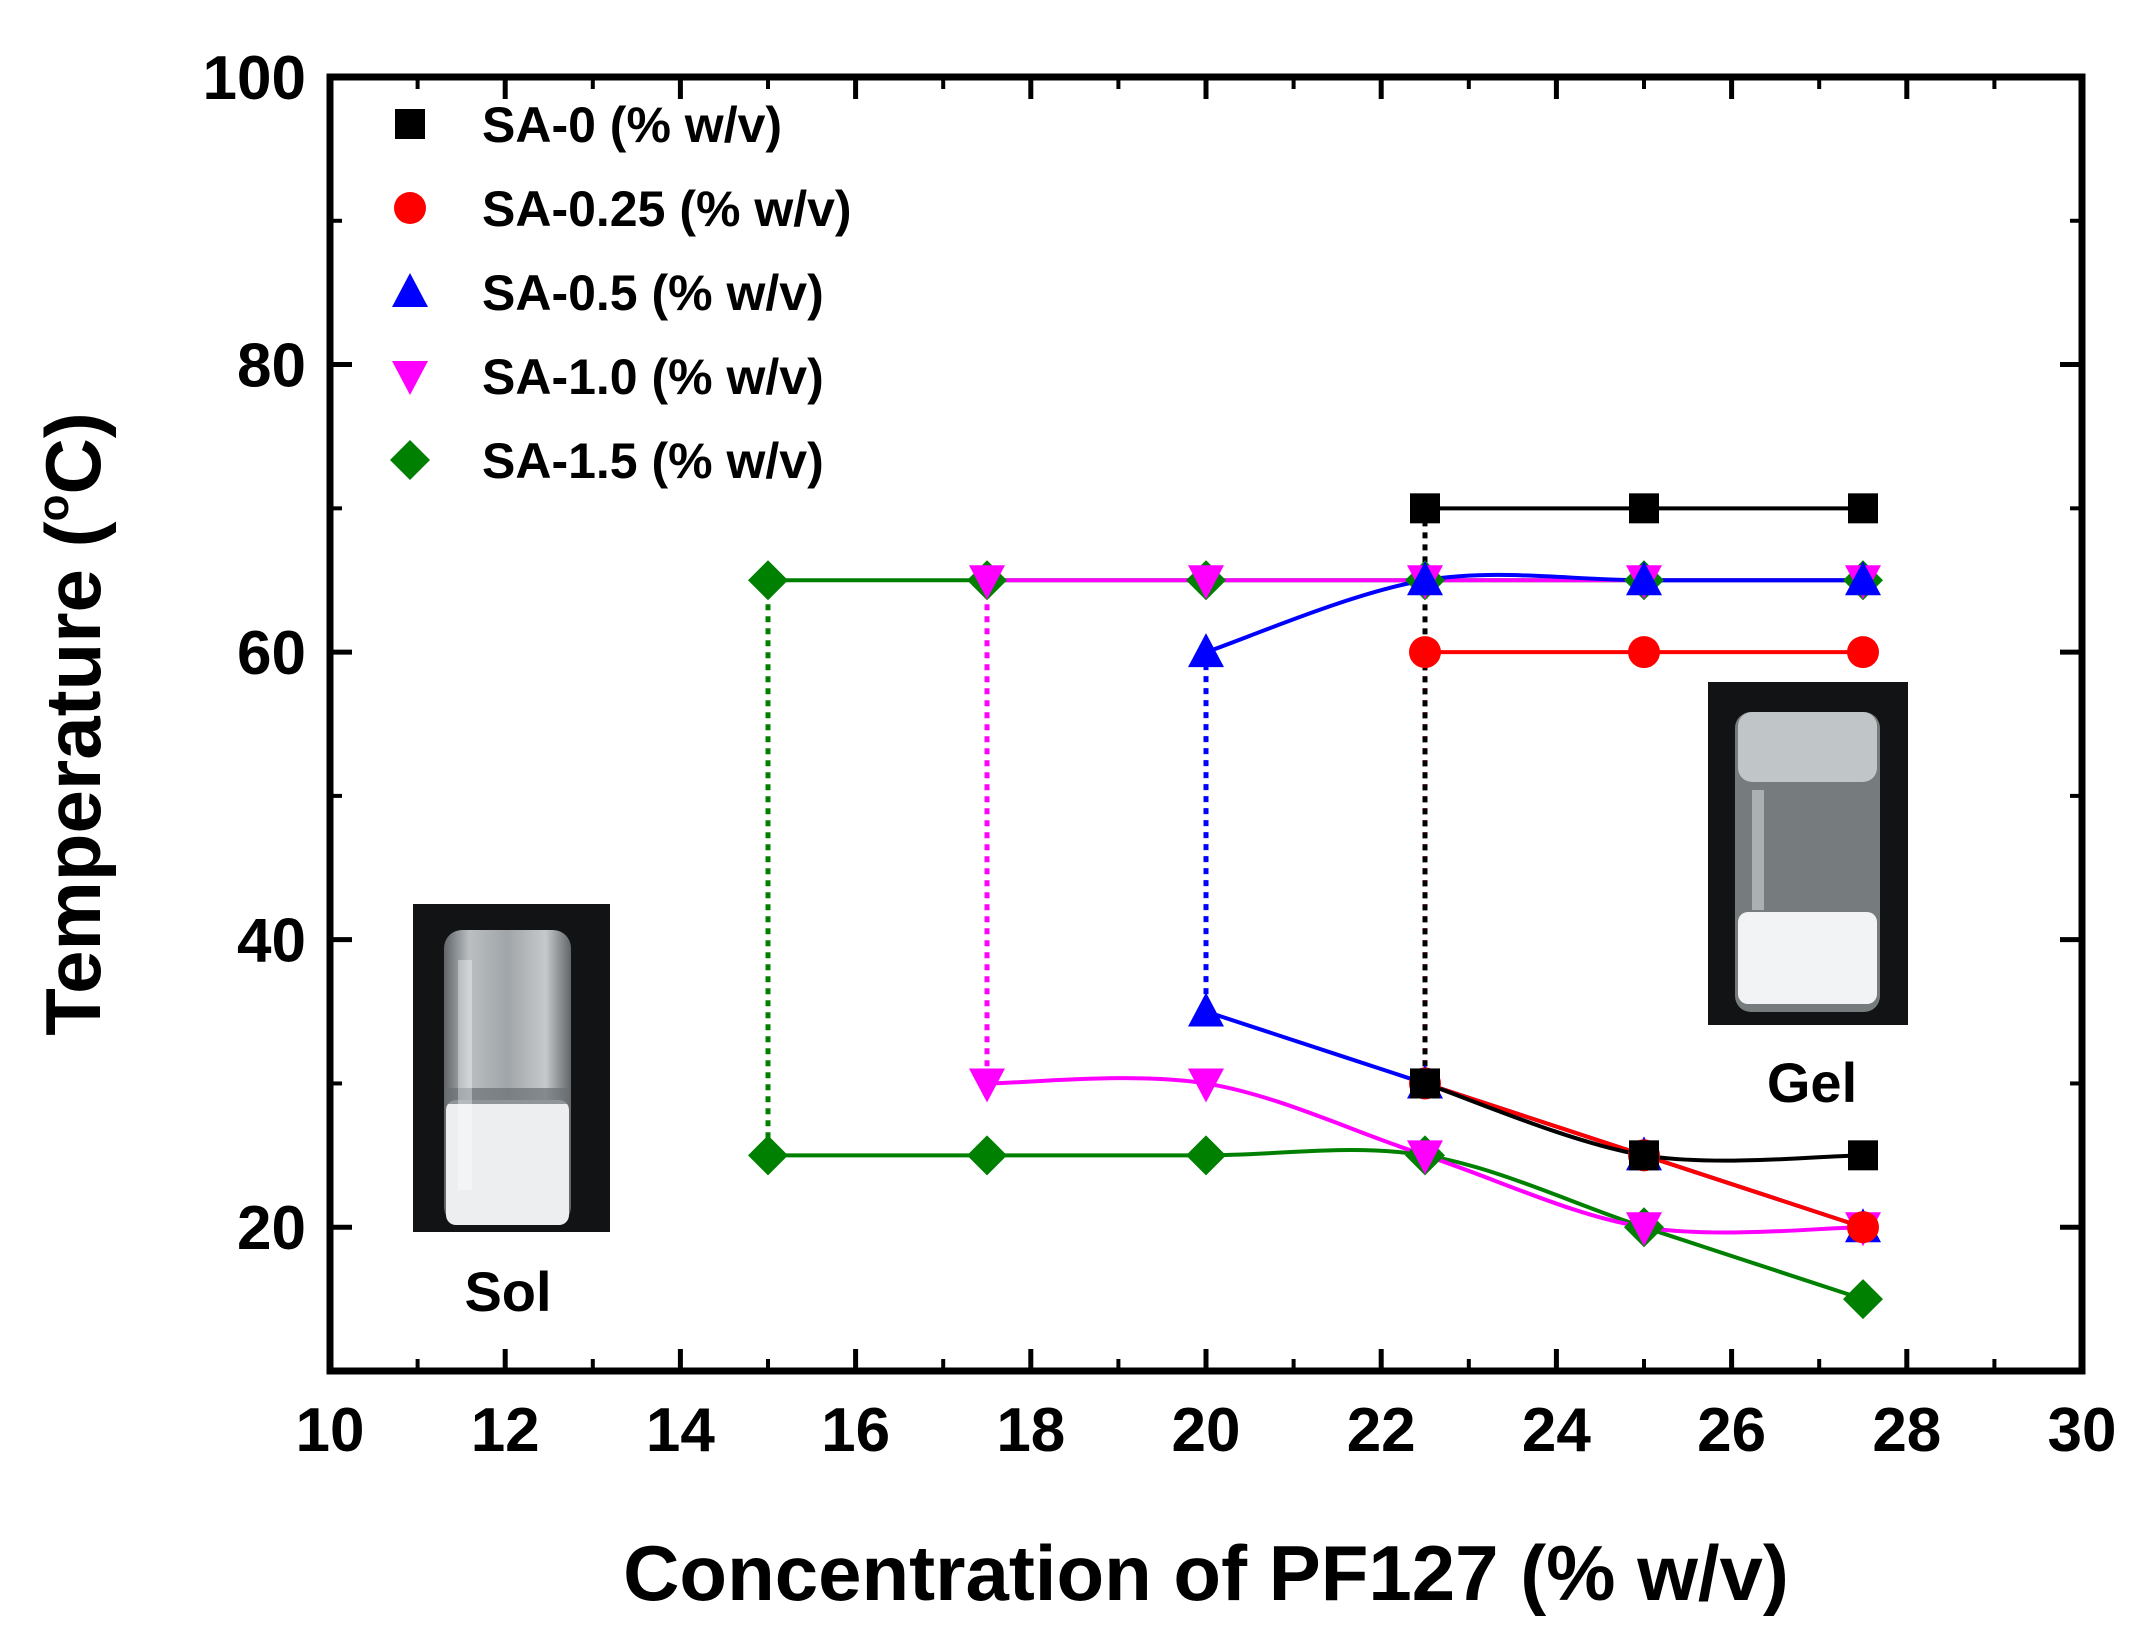  Describe the element at coordinates (1206, 1573) in the screenshot. I see `x-axis-title: Concentration of PF127 (% w/v)` at that location.